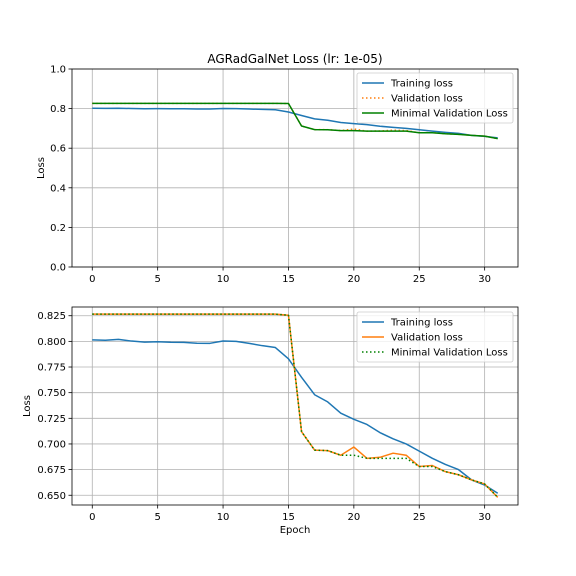 This screenshot has width=576, height=576. I want to click on top-y-axis-label: Loss, so click(41, 168).